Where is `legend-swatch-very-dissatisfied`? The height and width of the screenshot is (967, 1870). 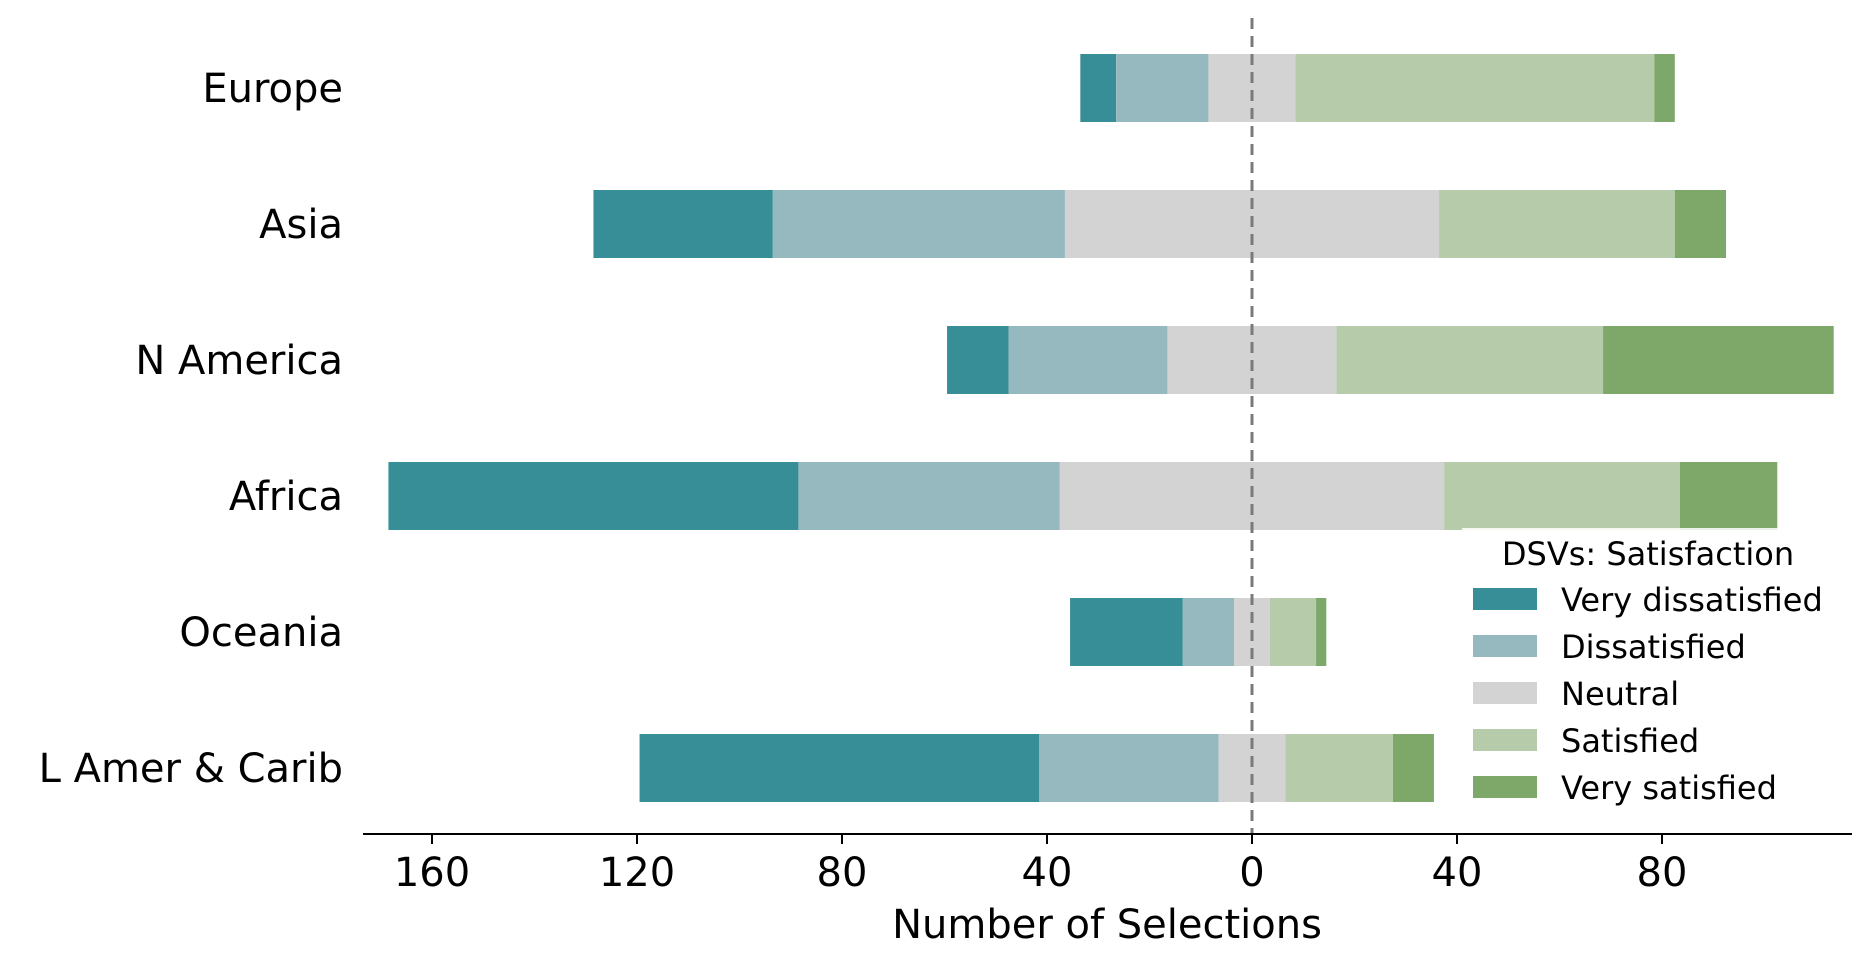 legend-swatch-very-dissatisfied is located at coordinates (1505, 599).